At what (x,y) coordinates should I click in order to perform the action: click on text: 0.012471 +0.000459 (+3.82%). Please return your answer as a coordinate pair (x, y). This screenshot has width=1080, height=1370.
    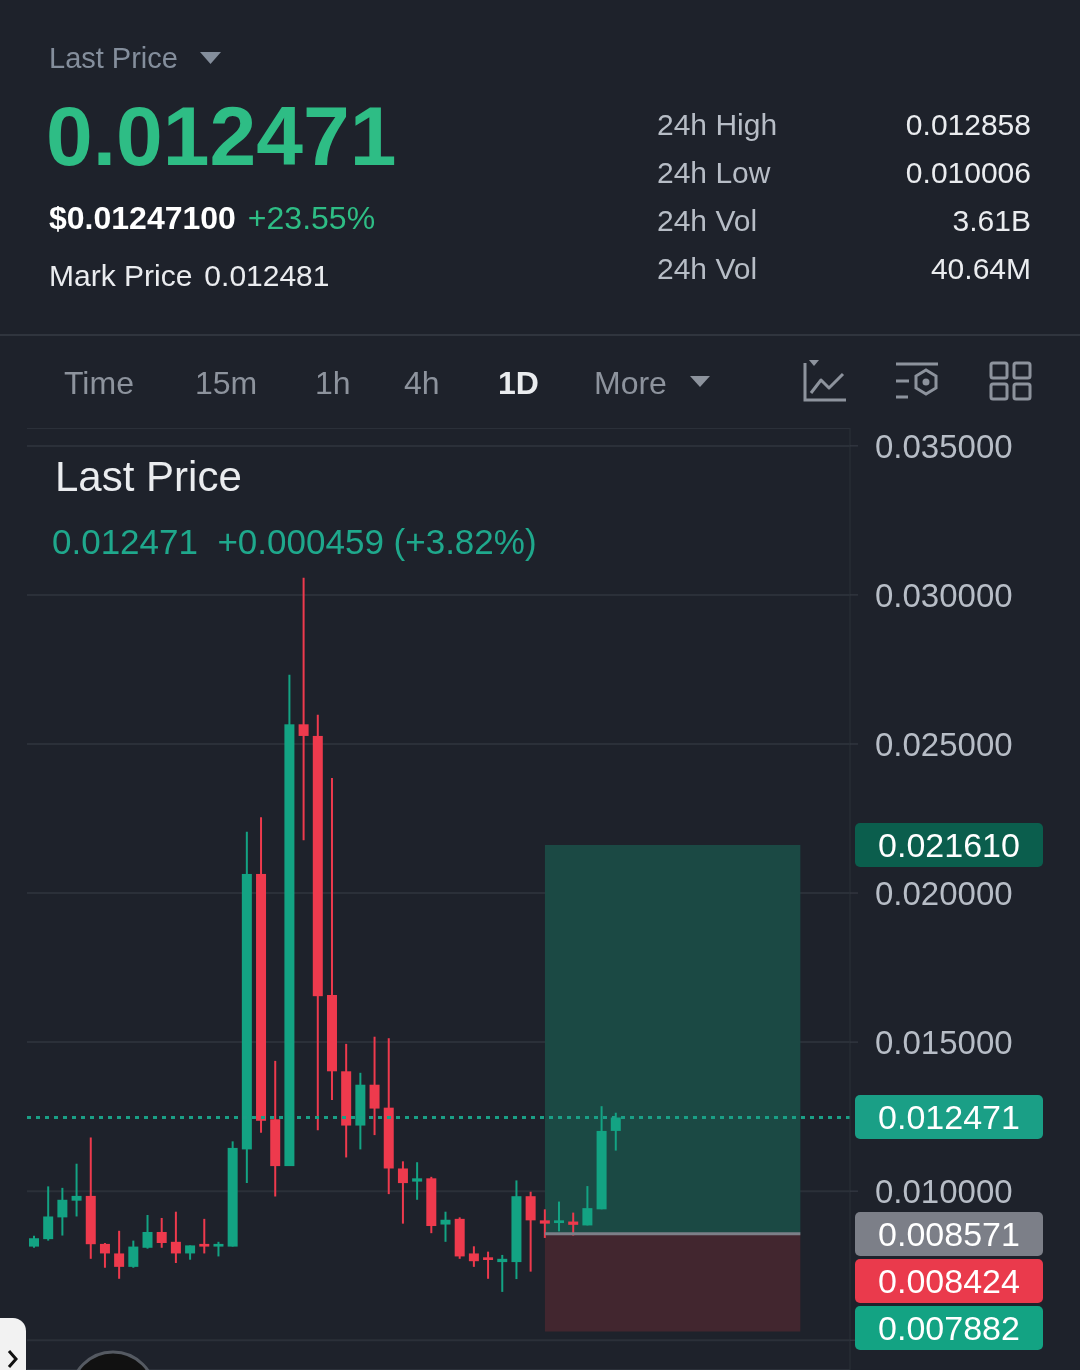
    Looking at the image, I should click on (294, 541).